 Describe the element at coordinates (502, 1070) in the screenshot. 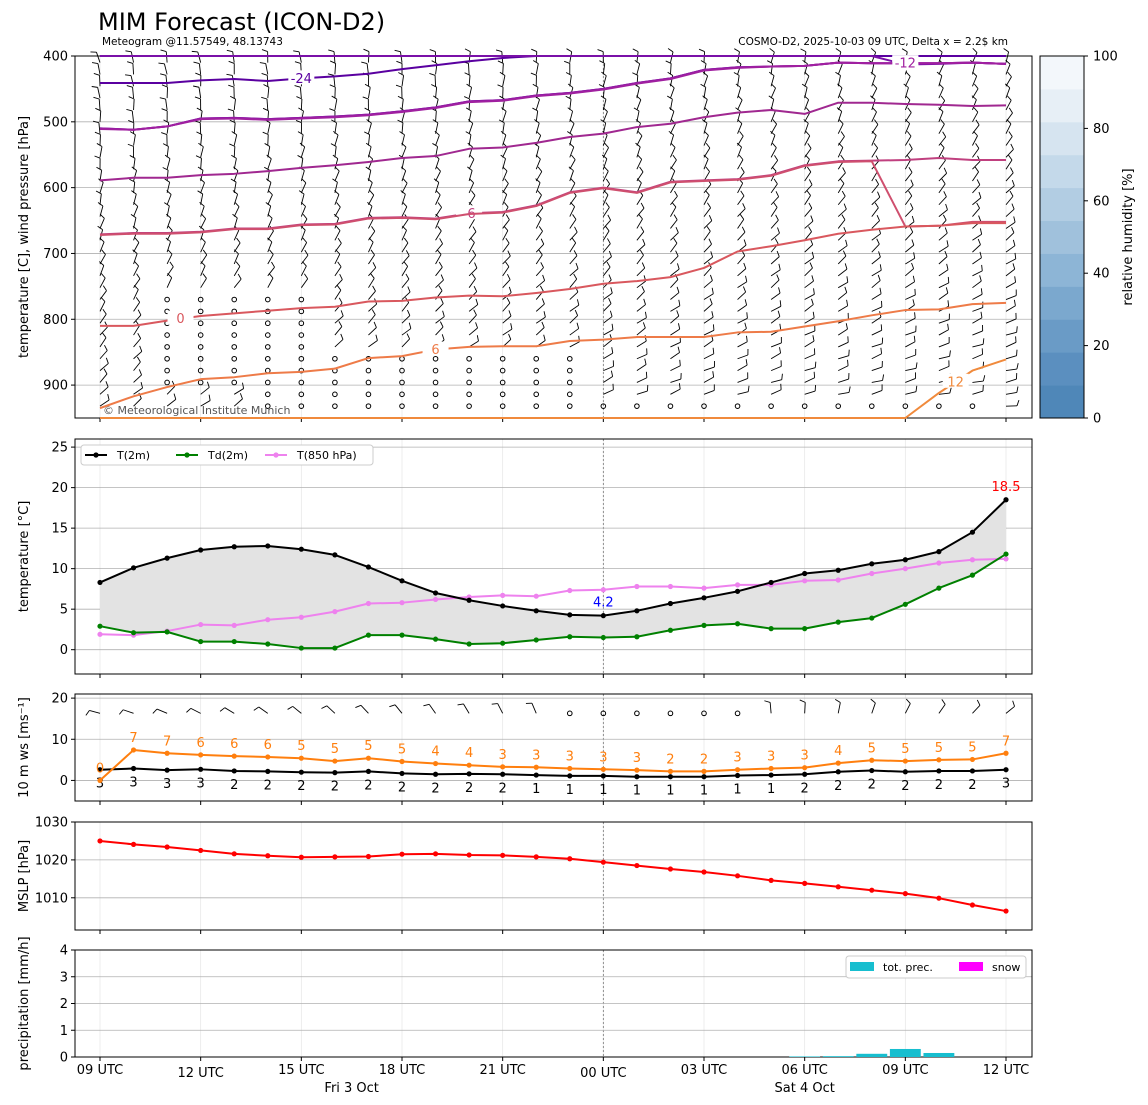

I see `x-tick-label: 21 UTC` at that location.